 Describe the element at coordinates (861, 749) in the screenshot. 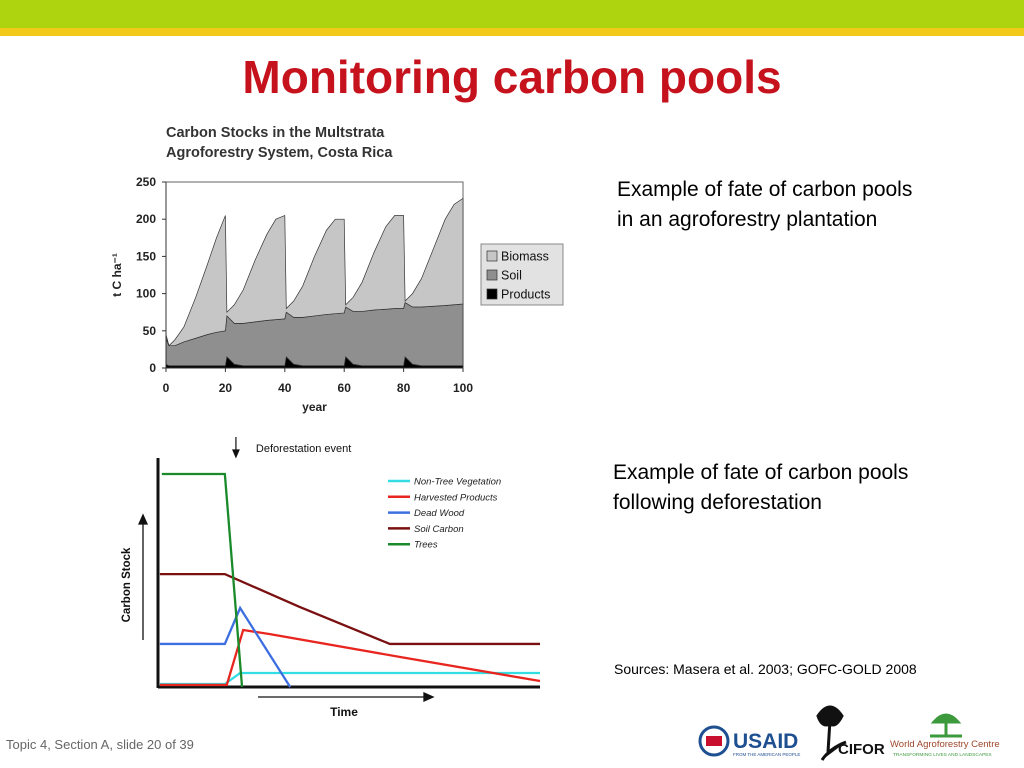

I see `cifor-logo: CIFOR` at that location.